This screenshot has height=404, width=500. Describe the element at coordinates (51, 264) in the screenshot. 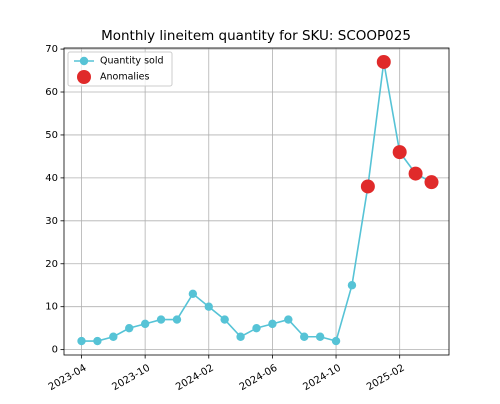

I see `y-tick-label: 20` at that location.